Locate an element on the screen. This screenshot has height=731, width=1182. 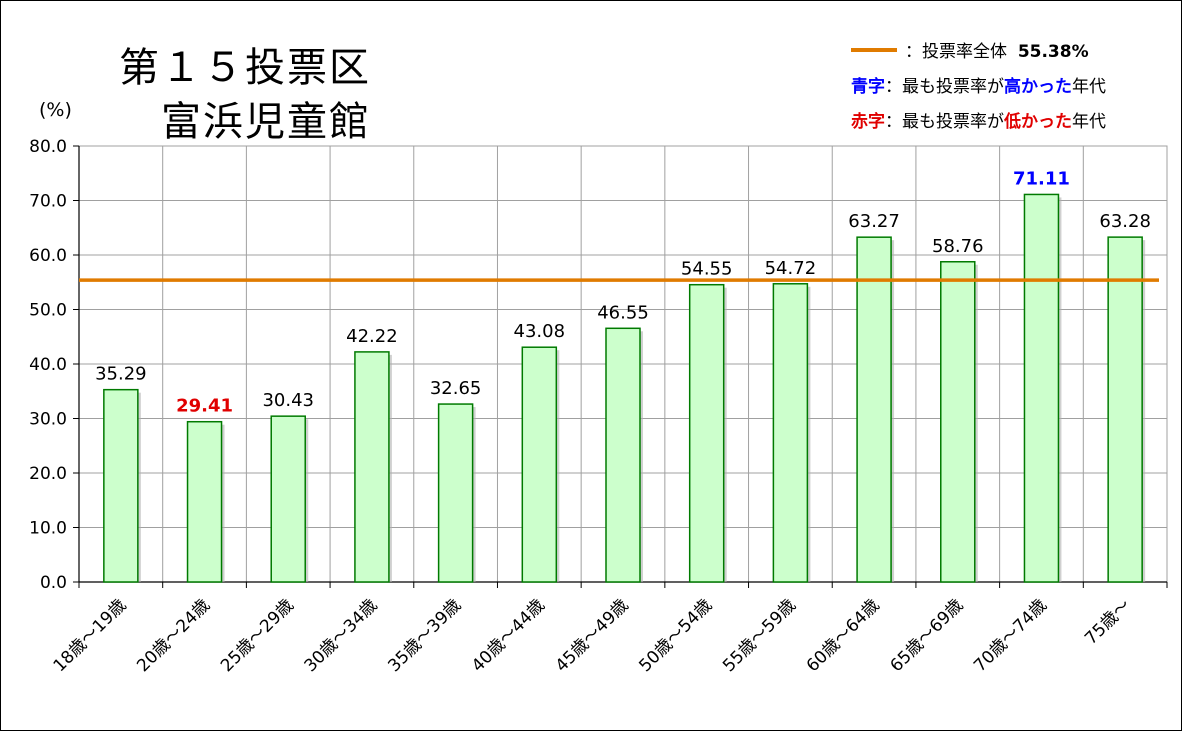
y-tick-label: 0.0 is located at coordinates (53, 583).